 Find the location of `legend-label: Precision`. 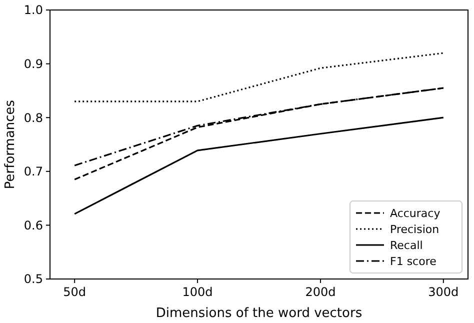

legend-label: Precision is located at coordinates (415, 229).